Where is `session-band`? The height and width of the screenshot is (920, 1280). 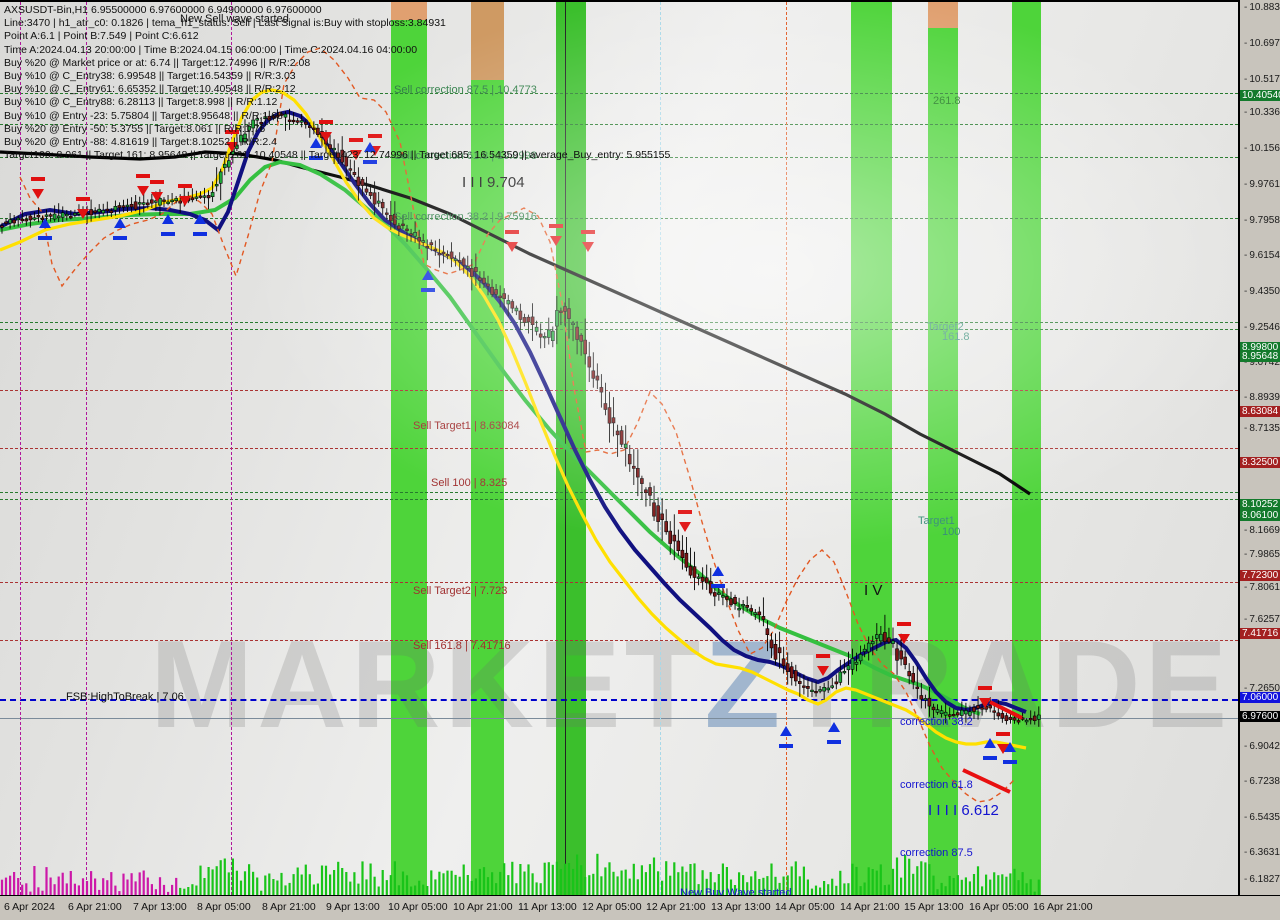 session-band is located at coordinates (943, 15).